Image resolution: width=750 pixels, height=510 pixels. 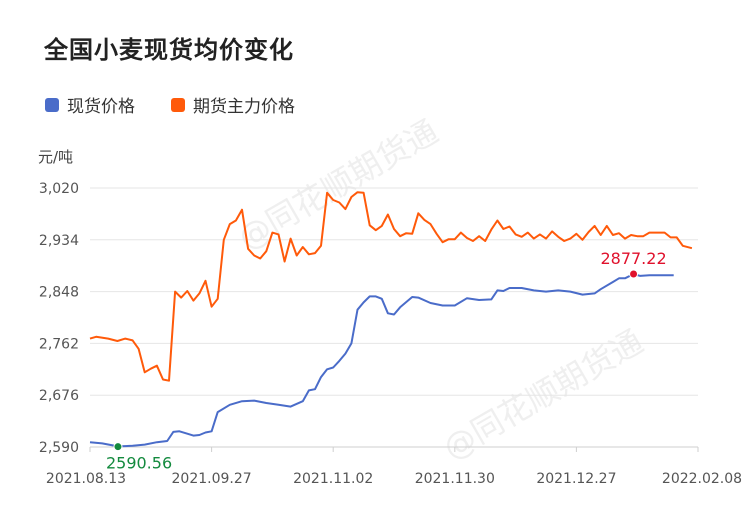 What do you see at coordinates (333, 479) in the screenshot?
I see `x-tick-label: 2021.11.02` at bounding box center [333, 479].